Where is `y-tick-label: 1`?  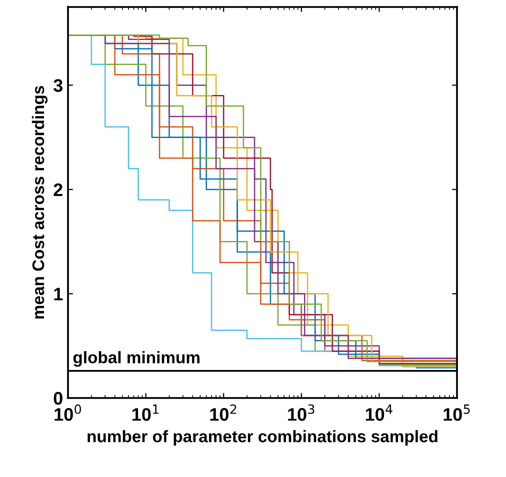
y-tick-label: 1 is located at coordinates (58, 294).